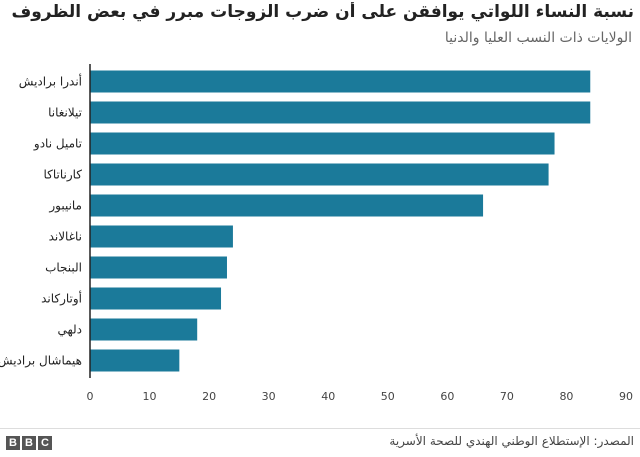  What do you see at coordinates (57, 144) in the screenshot?
I see `category-label: تاميل نادو` at bounding box center [57, 144].